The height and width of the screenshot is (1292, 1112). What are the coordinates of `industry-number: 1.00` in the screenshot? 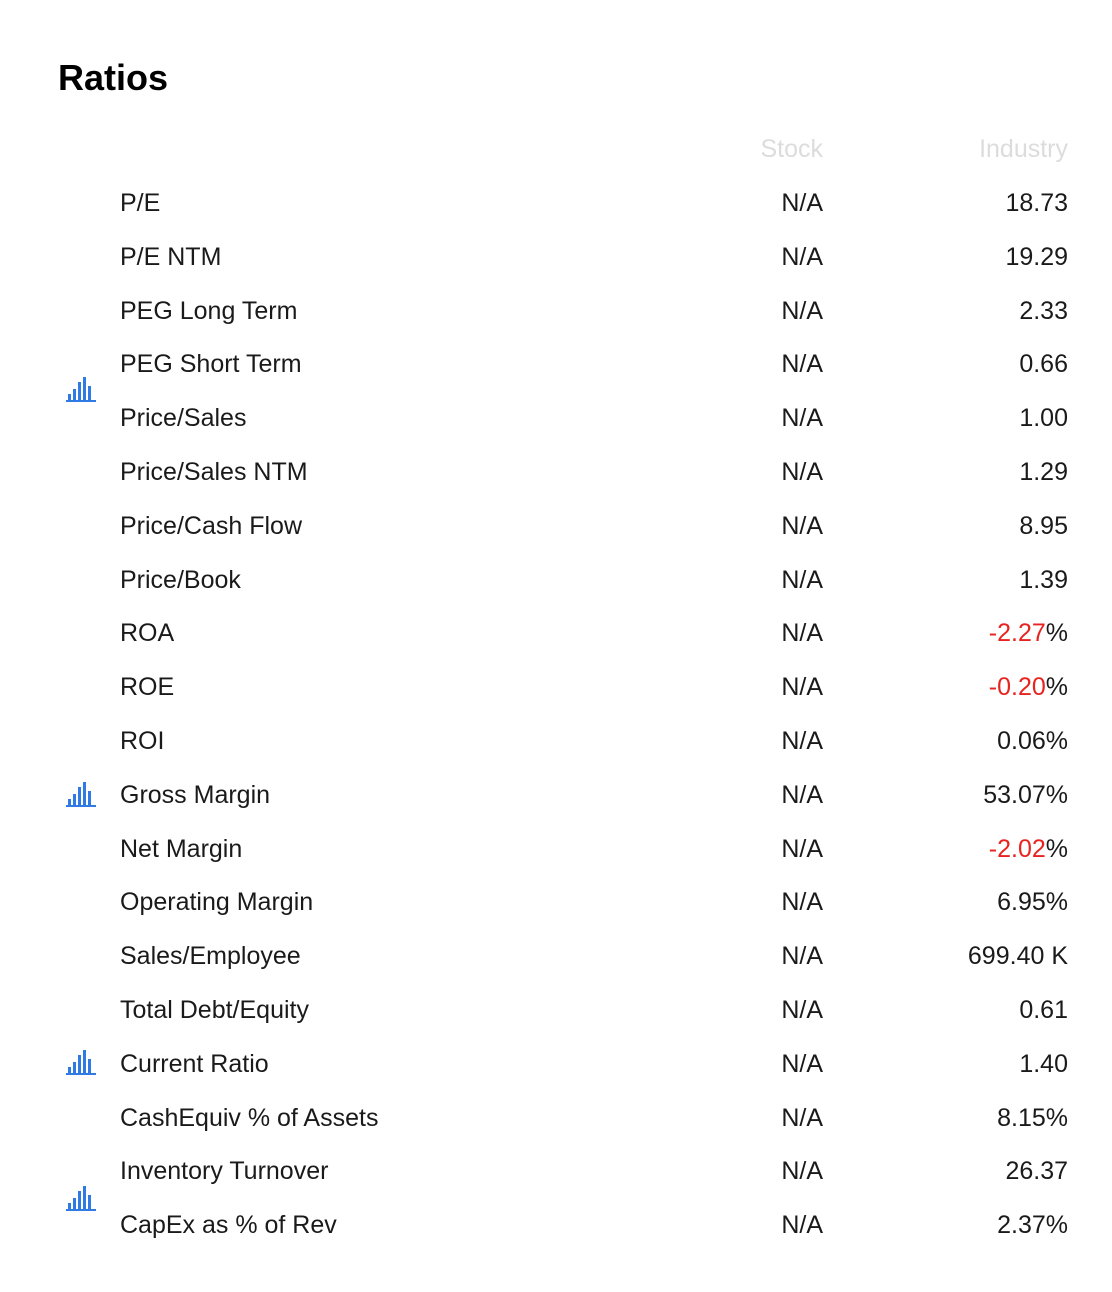 It's located at (1043, 418).